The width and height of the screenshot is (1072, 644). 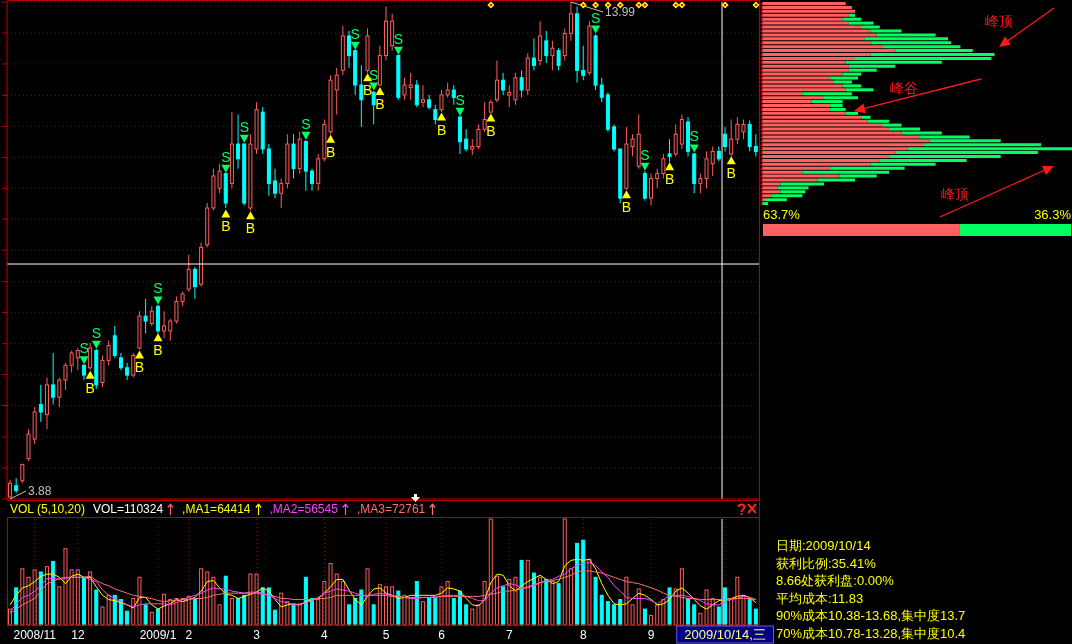 I want to click on legend-label: ,MA2=56545, so click(x=303, y=509).